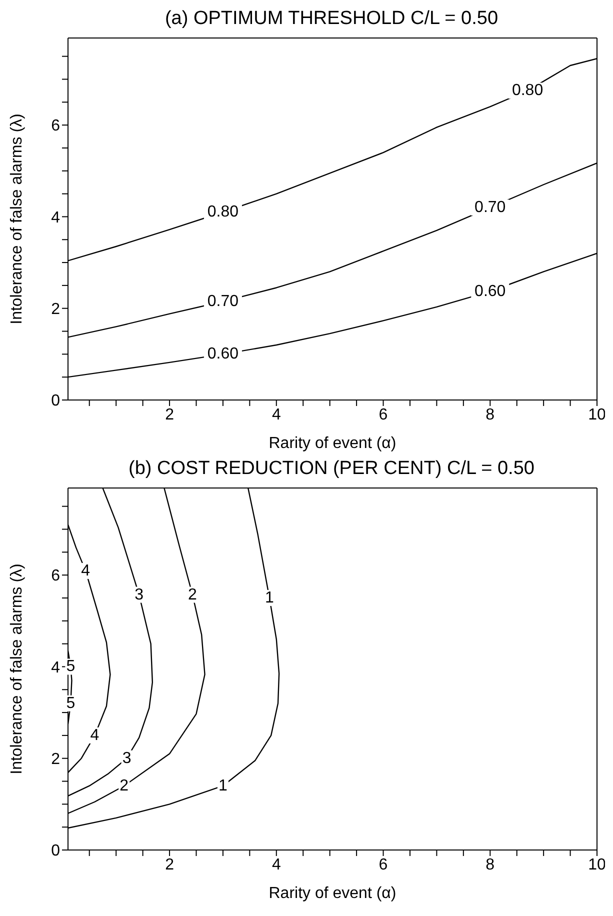 The height and width of the screenshot is (916, 613). What do you see at coordinates (223, 354) in the screenshot?
I see `series-label: 0.60` at bounding box center [223, 354].